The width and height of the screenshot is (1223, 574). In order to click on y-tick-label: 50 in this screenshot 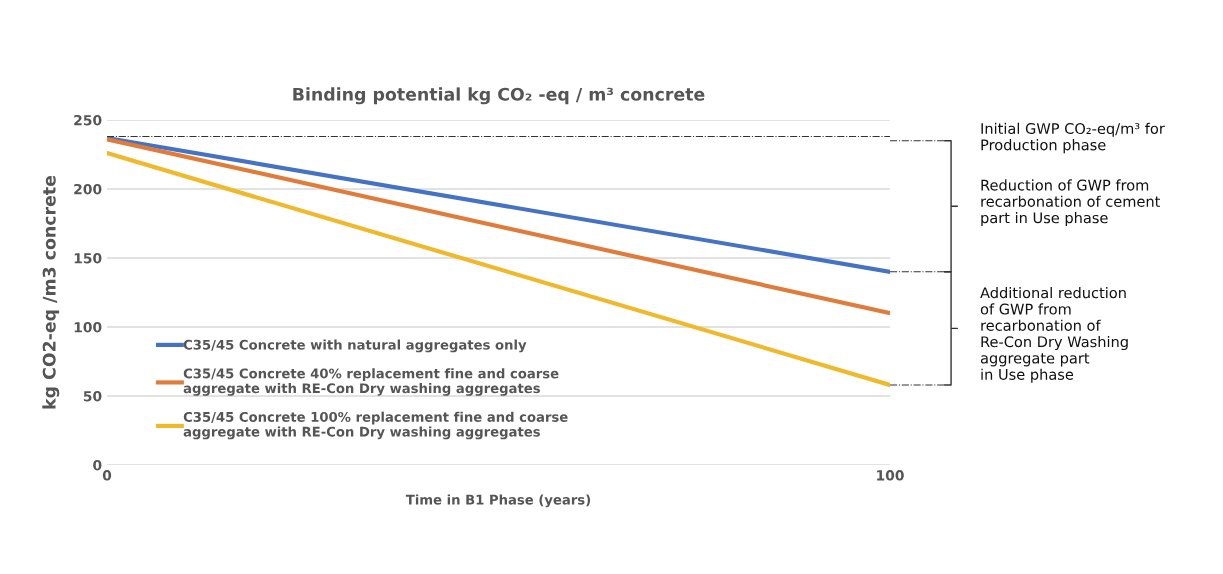, I will do `click(92, 396)`.